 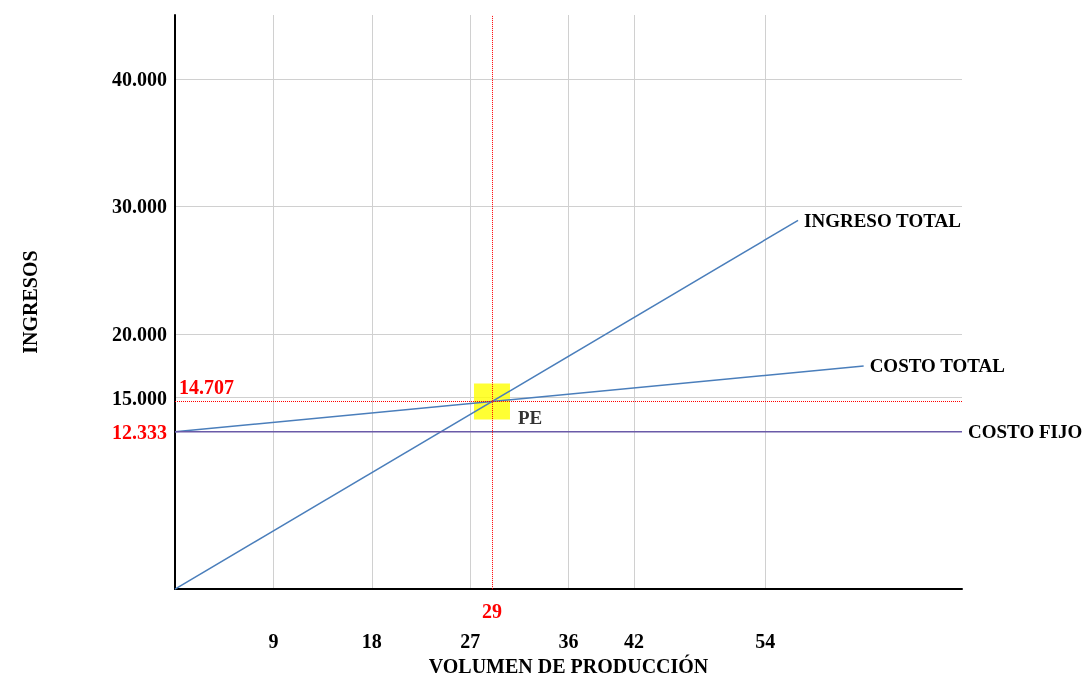 I want to click on y-tick-label: 40.000, so click(x=139, y=78).